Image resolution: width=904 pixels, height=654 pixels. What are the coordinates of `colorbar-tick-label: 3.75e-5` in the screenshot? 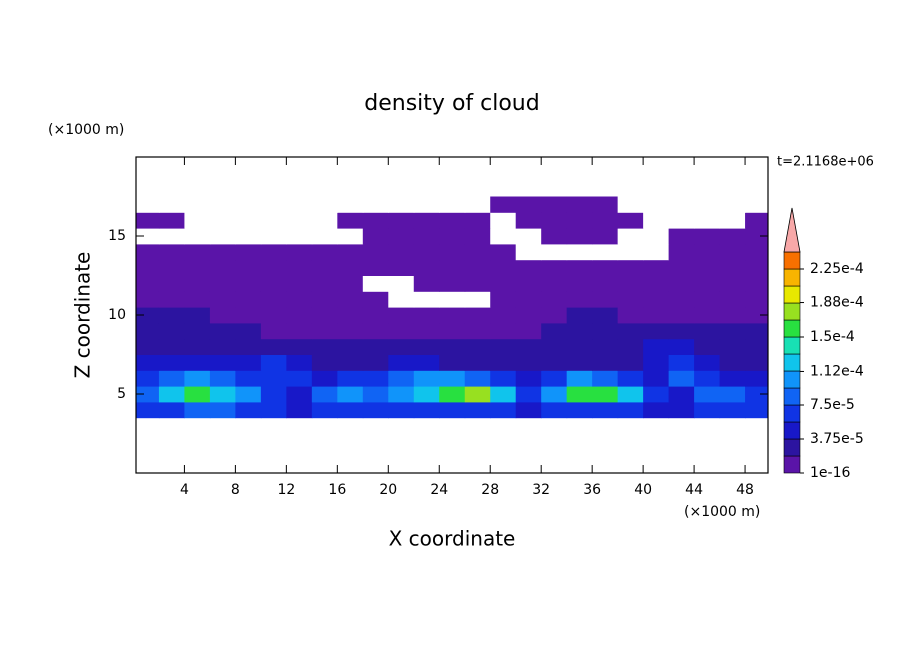 It's located at (837, 439).